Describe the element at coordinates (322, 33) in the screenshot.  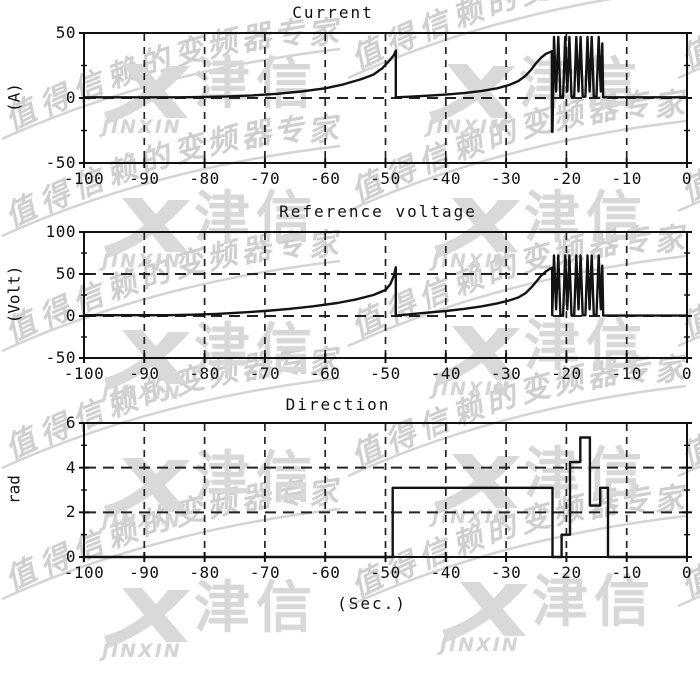
I see `watermark-slogan-char: 家` at that location.